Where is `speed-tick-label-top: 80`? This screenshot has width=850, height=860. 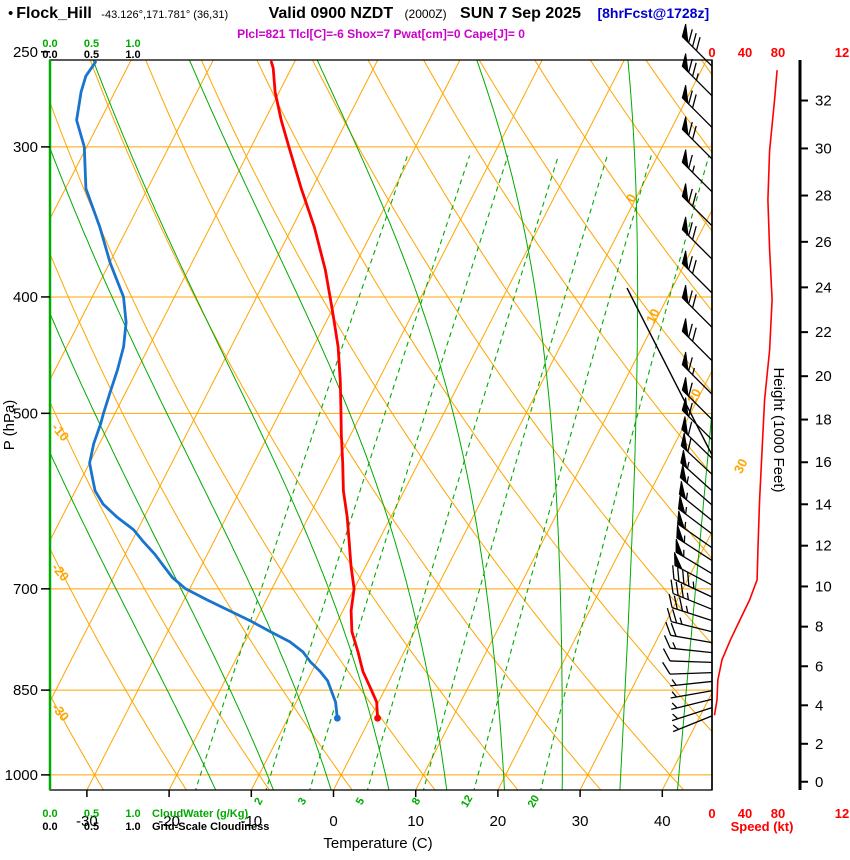
speed-tick-label-top: 80 is located at coordinates (778, 52).